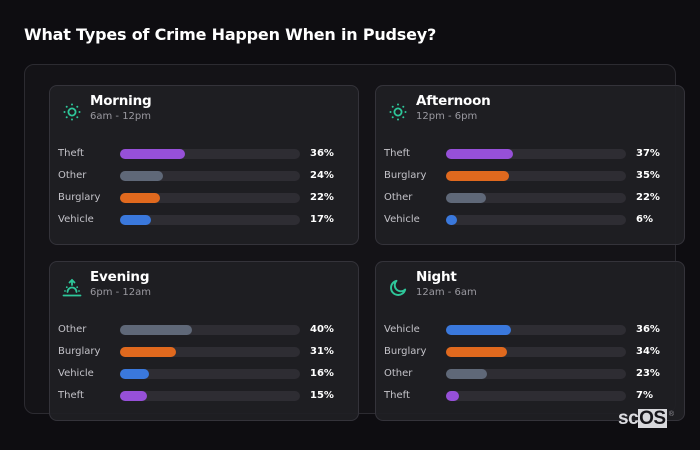 The image size is (700, 450). I want to click on crime-row: Theft 37%, so click(530, 159).